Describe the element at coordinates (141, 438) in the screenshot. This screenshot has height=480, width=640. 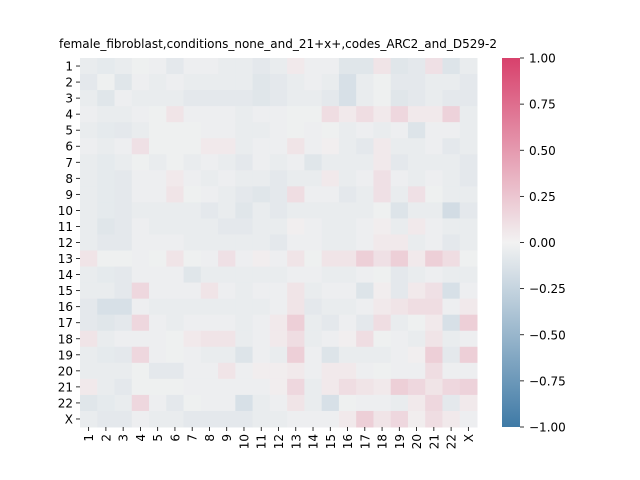
I see `x-tick-label: 4` at that location.